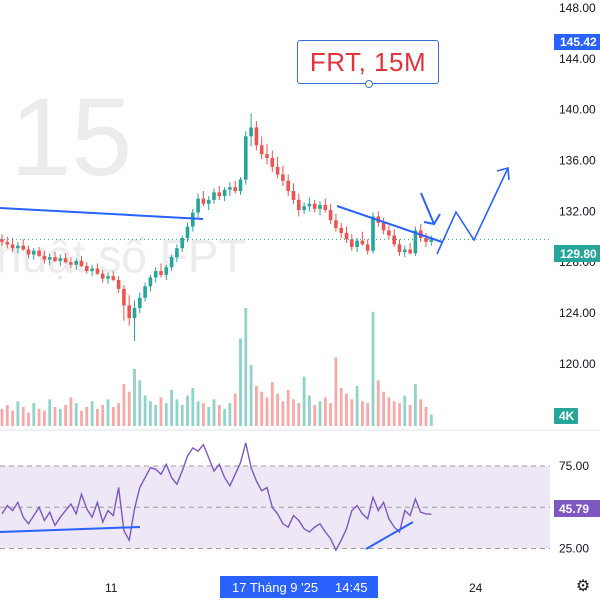 The height and width of the screenshot is (600, 600). Describe the element at coordinates (427, 208) in the screenshot. I see `down-arrow-shaft` at that location.